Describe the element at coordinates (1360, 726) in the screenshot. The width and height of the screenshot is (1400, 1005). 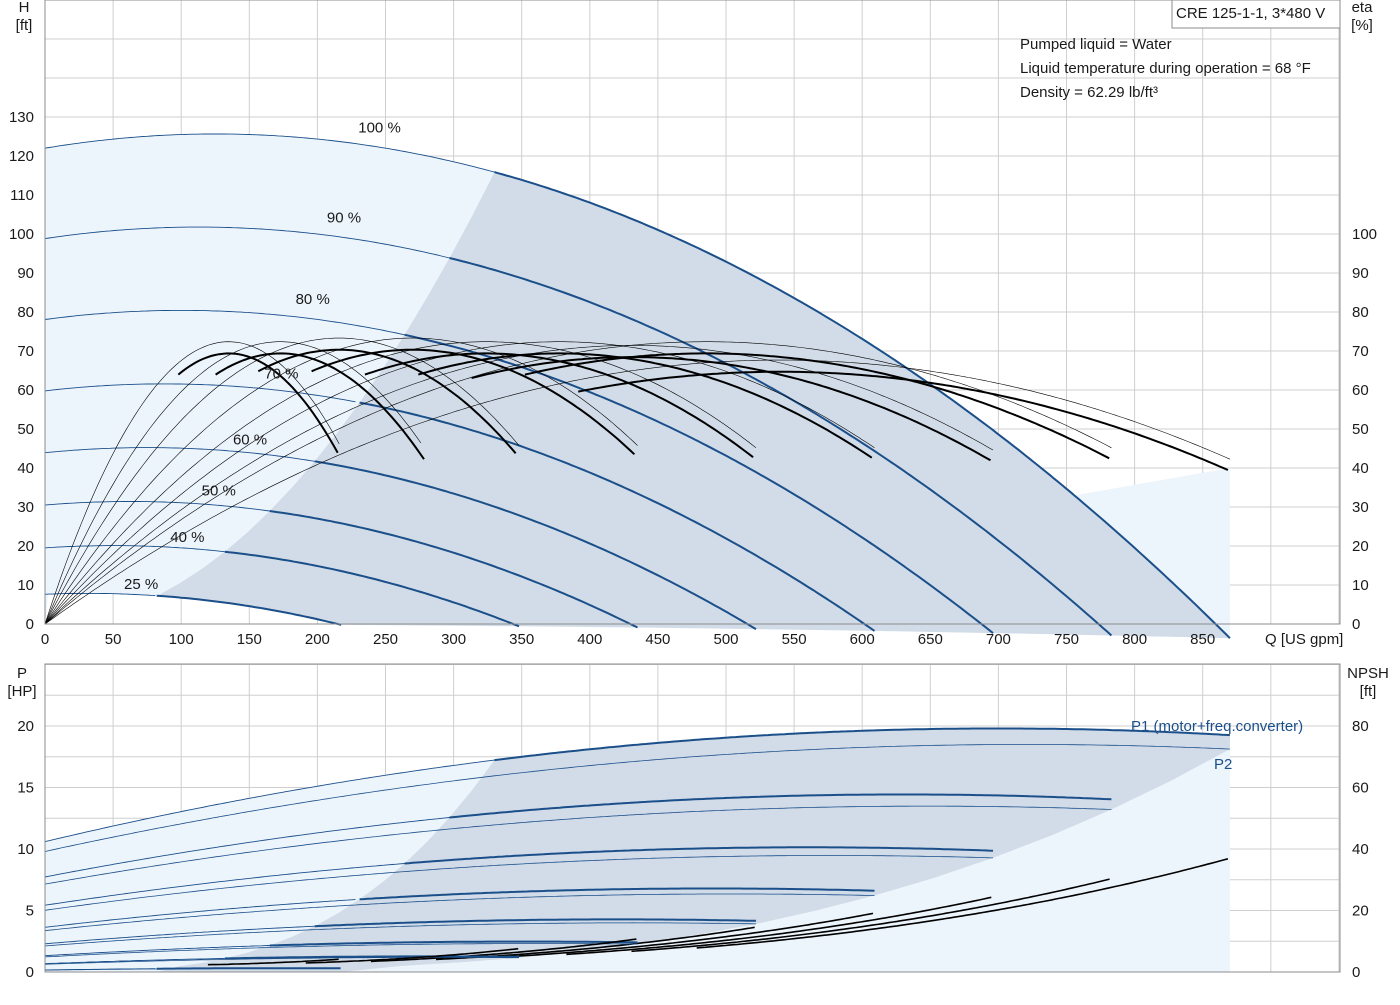
I see `y-right-tick-bottom: 80` at that location.